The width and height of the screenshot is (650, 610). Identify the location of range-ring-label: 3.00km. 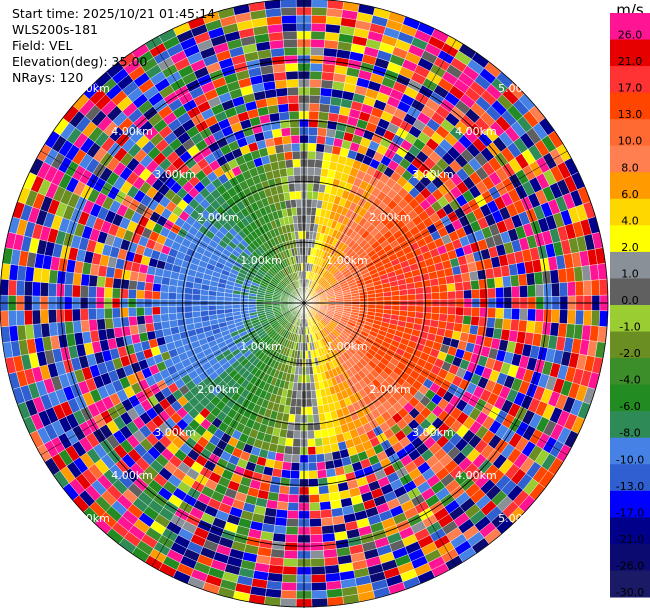
(433, 174).